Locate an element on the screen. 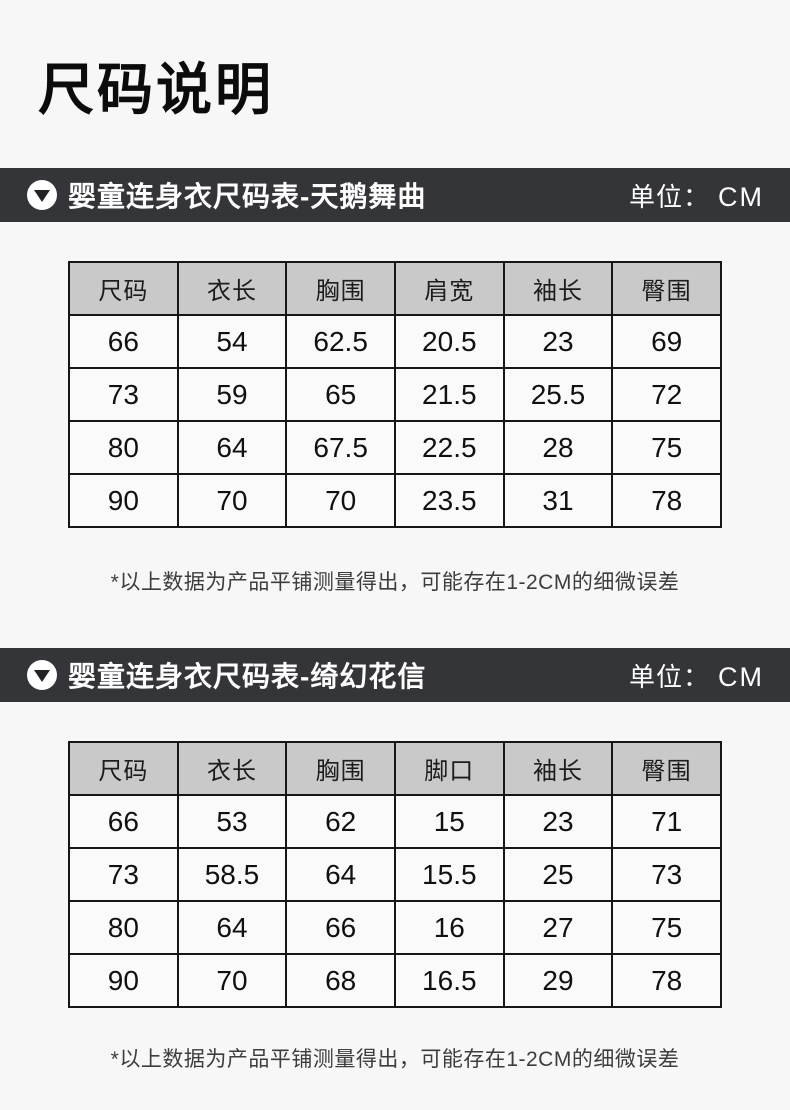 The width and height of the screenshot is (790, 1110). table-cell: 59 is located at coordinates (232, 394).